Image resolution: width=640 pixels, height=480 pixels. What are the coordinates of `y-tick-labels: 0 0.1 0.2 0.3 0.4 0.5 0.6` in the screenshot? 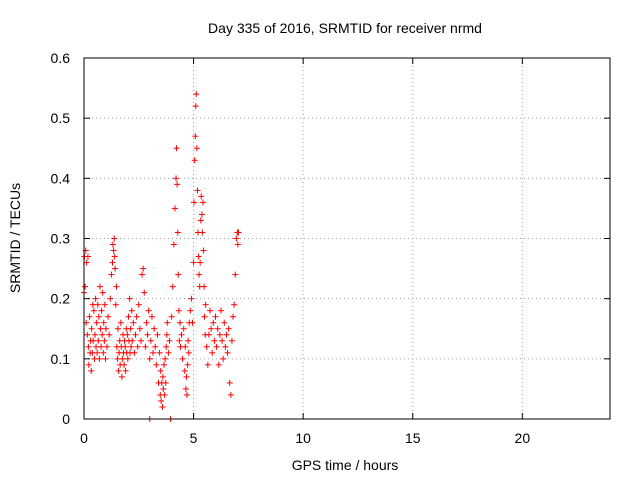 It's located at (61, 238).